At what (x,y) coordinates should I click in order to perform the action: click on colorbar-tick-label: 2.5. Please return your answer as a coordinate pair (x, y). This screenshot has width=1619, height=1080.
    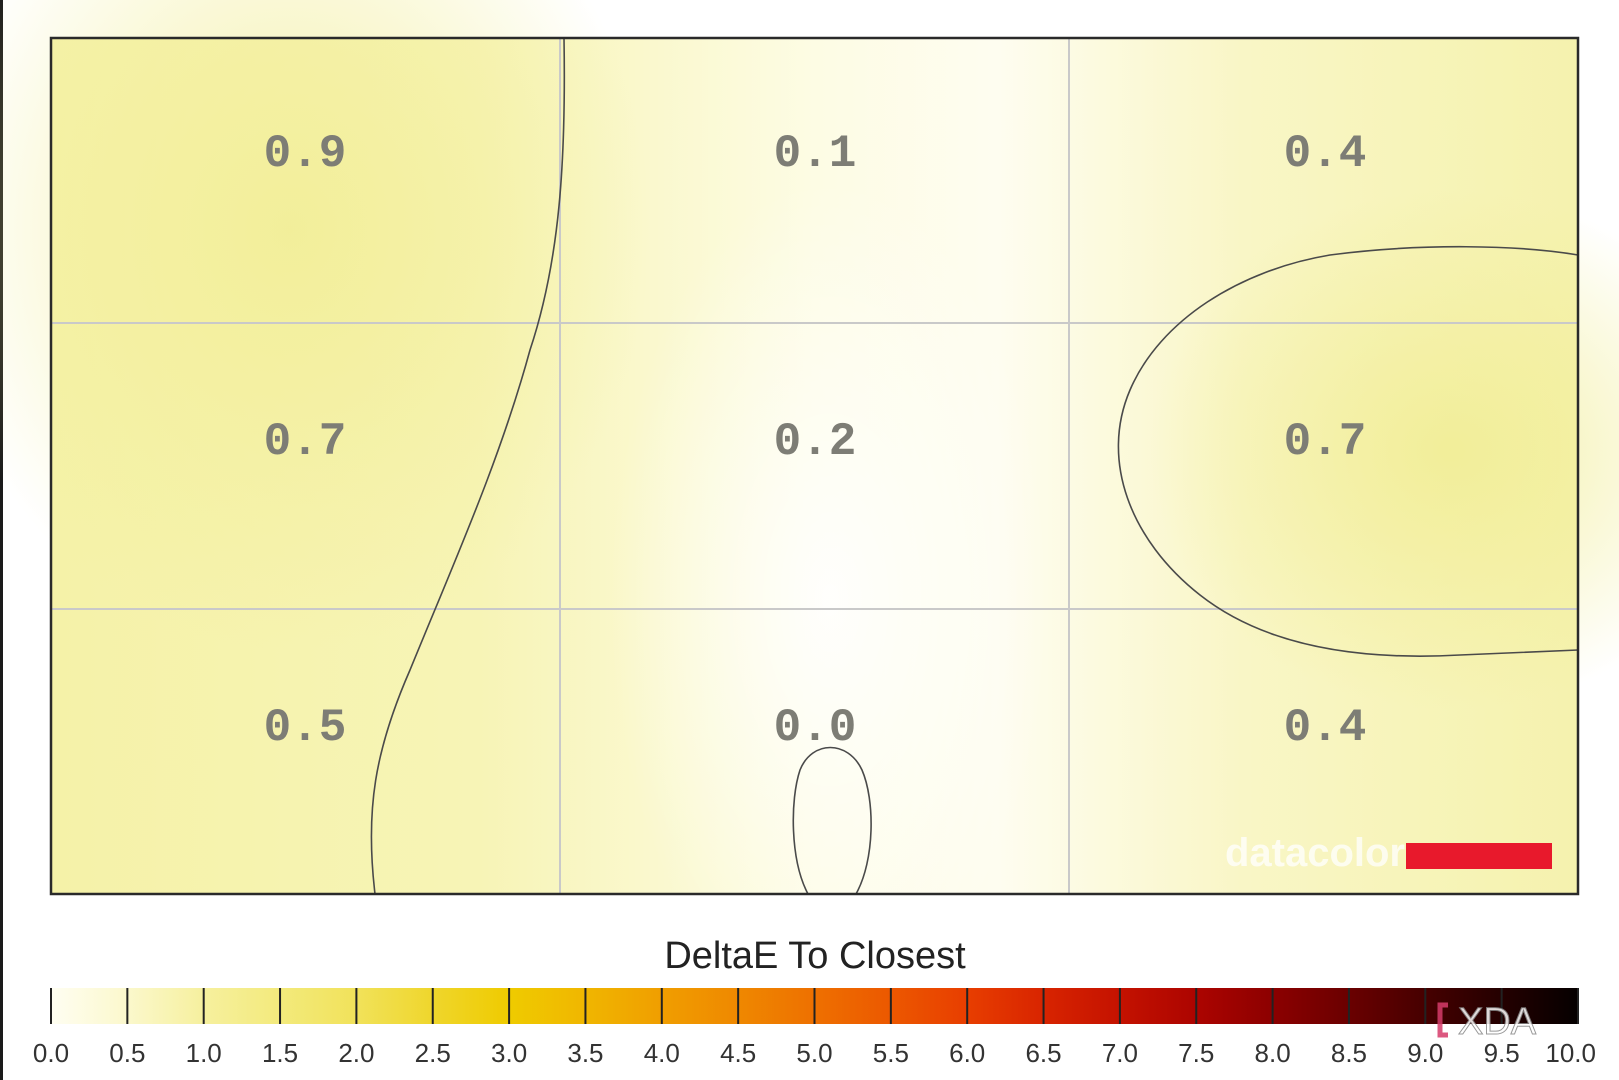
    Looking at the image, I should click on (433, 1053).